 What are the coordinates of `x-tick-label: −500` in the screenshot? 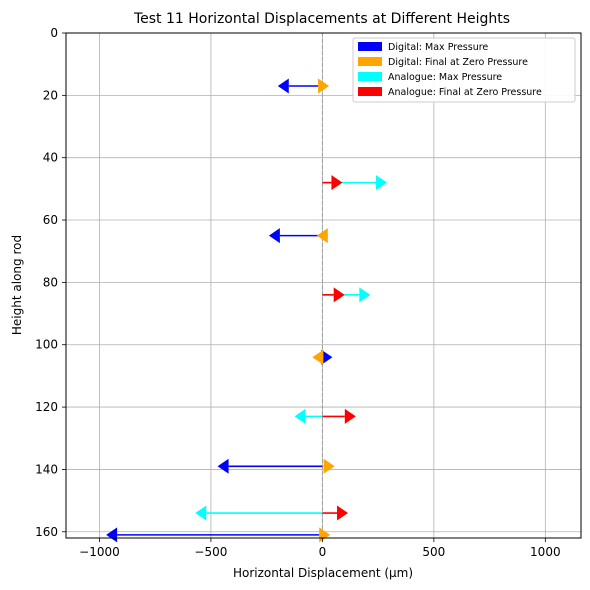 It's located at (210, 552).